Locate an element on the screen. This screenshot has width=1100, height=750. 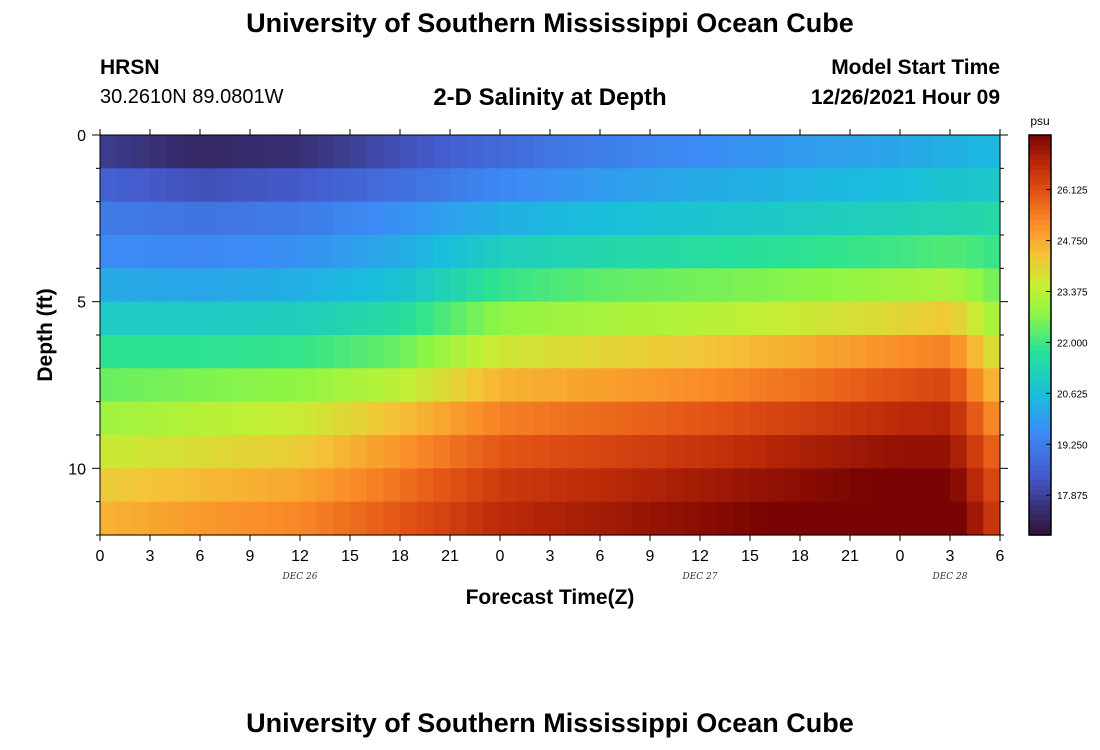
y-tick-label: 0 is located at coordinates (81, 136).